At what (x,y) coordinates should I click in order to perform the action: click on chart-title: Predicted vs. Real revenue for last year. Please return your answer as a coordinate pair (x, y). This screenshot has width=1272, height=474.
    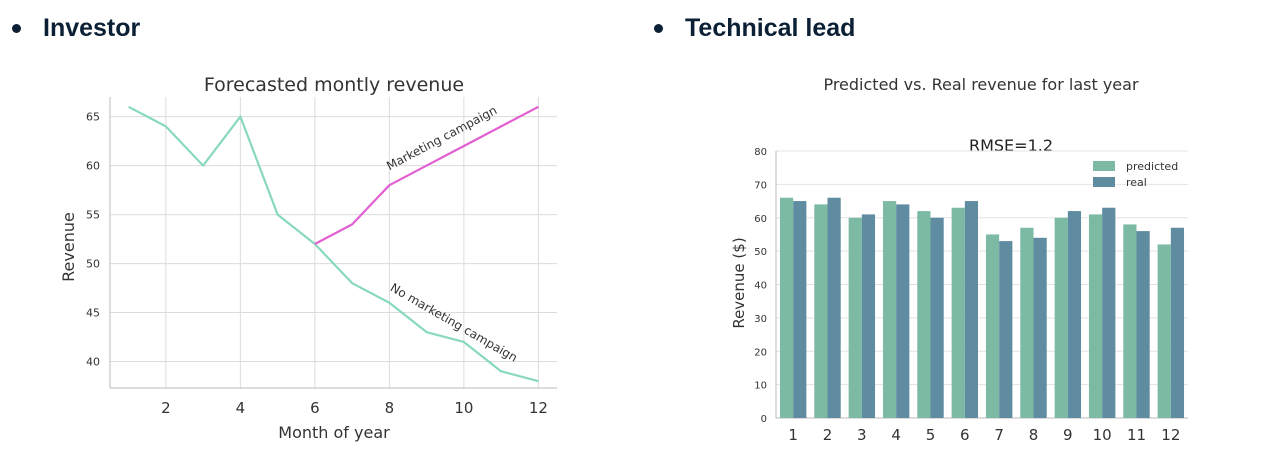
    Looking at the image, I should click on (980, 84).